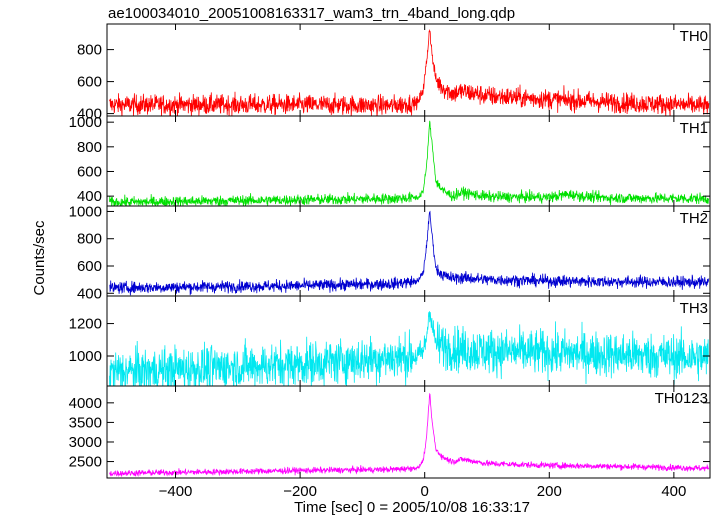  I want to click on y-axis-label: Counts/sec, so click(39, 258).